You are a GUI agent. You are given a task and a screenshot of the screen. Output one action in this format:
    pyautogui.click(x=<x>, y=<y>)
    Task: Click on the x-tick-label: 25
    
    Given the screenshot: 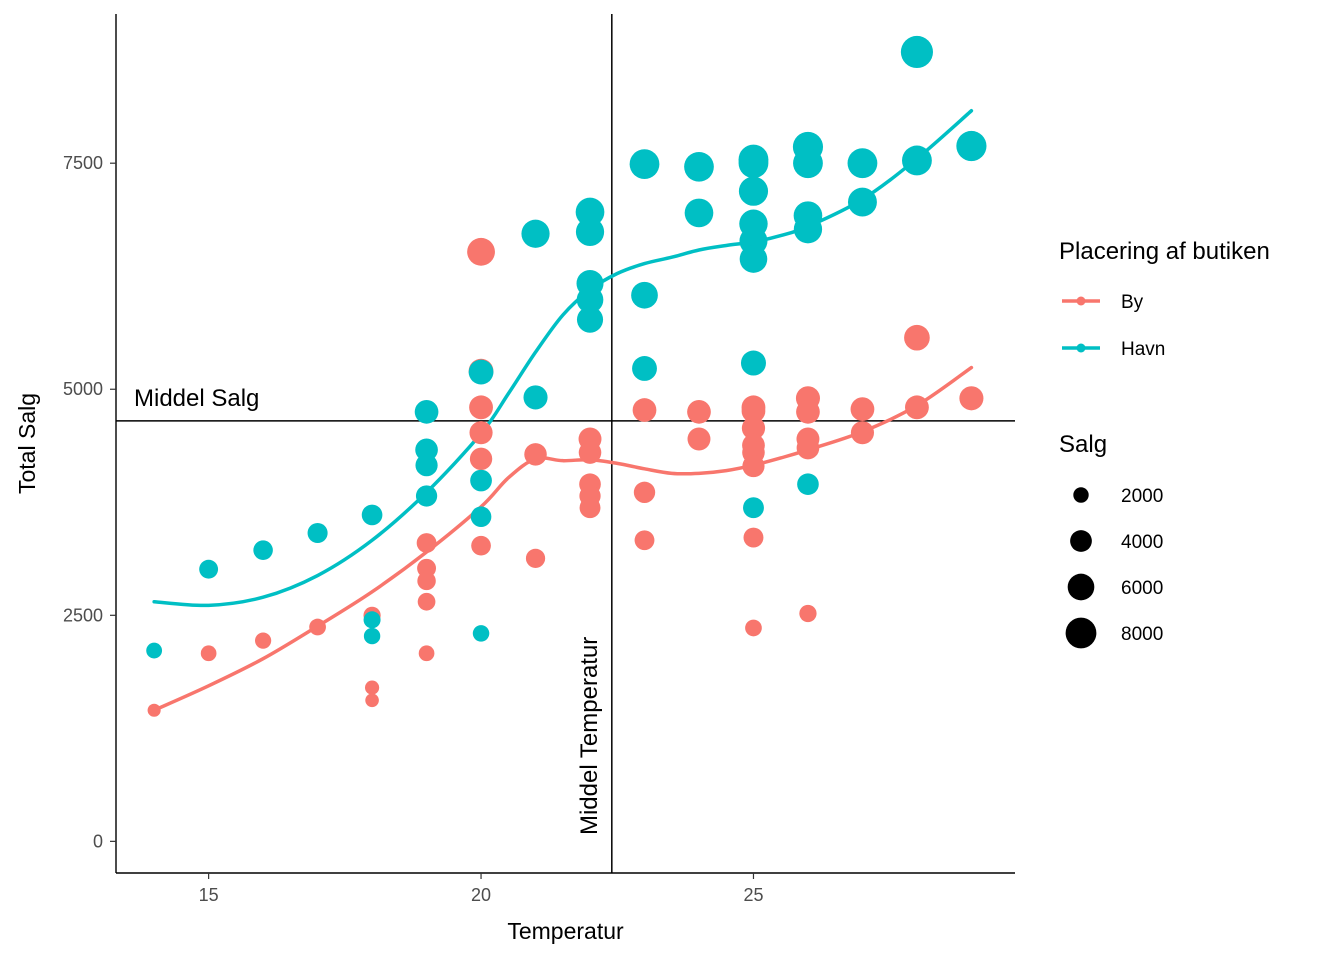 What is the action you would take?
    pyautogui.click(x=753, y=895)
    